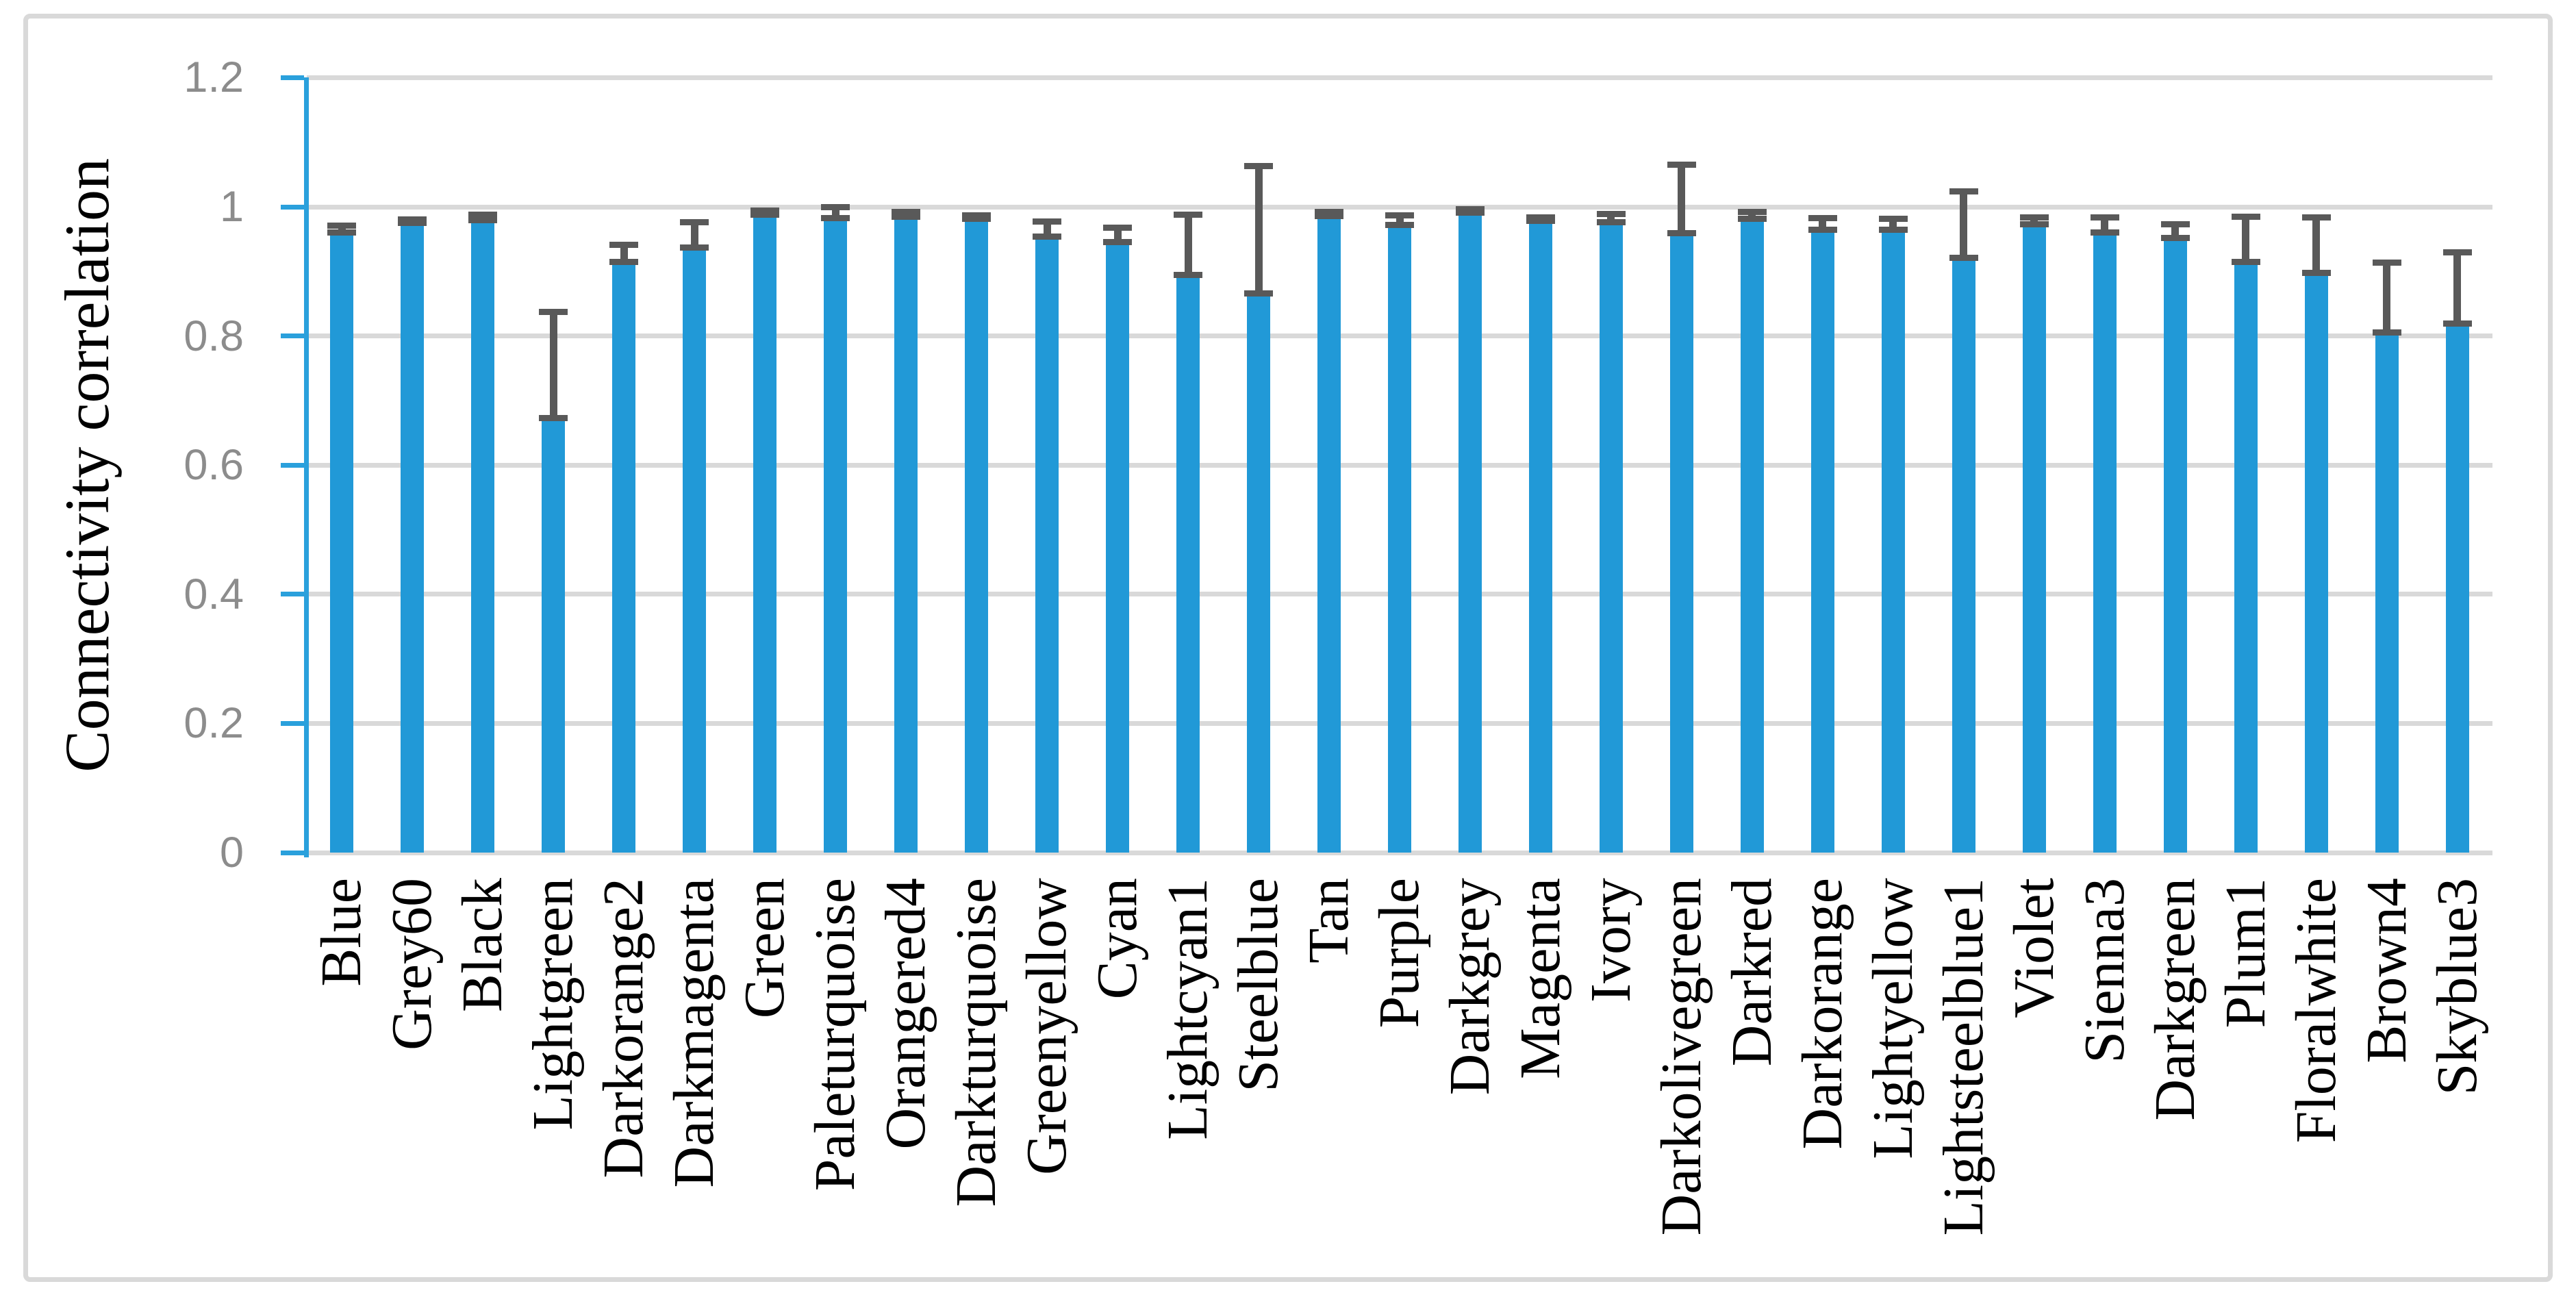 This screenshot has height=1297, width=2576. Describe the element at coordinates (1752, 972) in the screenshot. I see `x-category-label: Darkred` at that location.